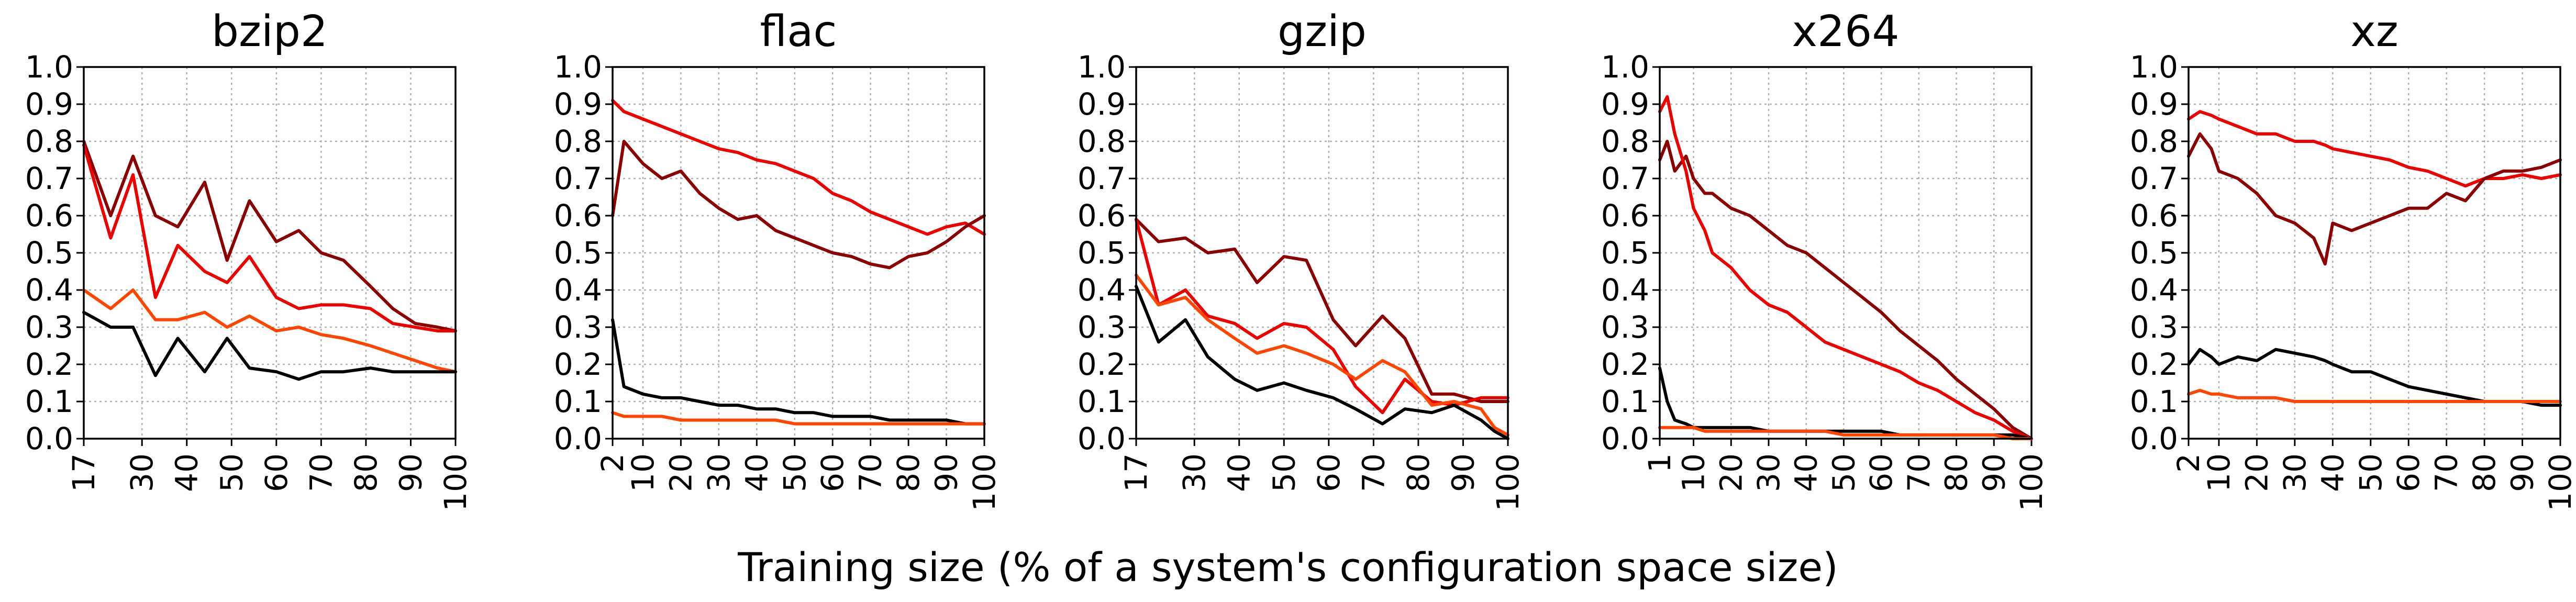 This screenshot has height=602, width=2576. What do you see at coordinates (871, 472) in the screenshot?
I see `x-tick-label: 70` at bounding box center [871, 472].